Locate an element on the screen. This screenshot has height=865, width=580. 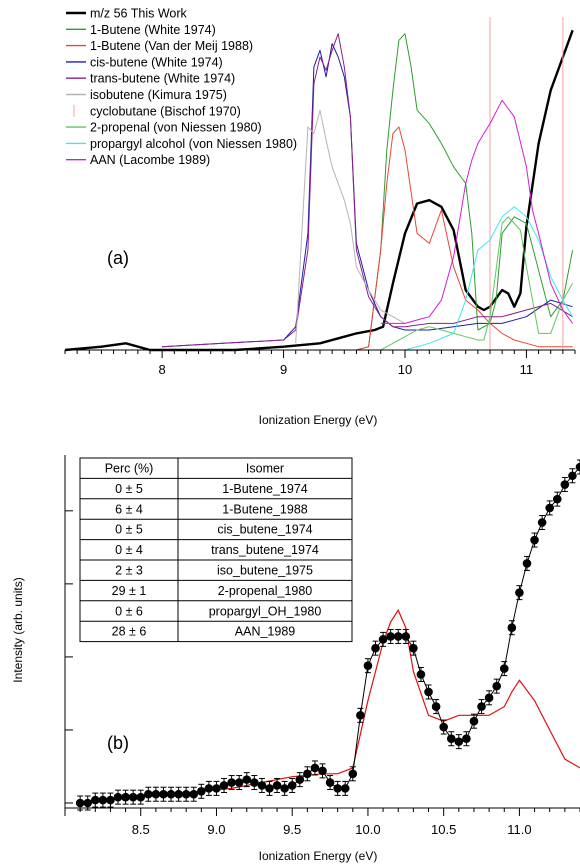
panel-a-x-tick-label: 11 is located at coordinates (527, 369).